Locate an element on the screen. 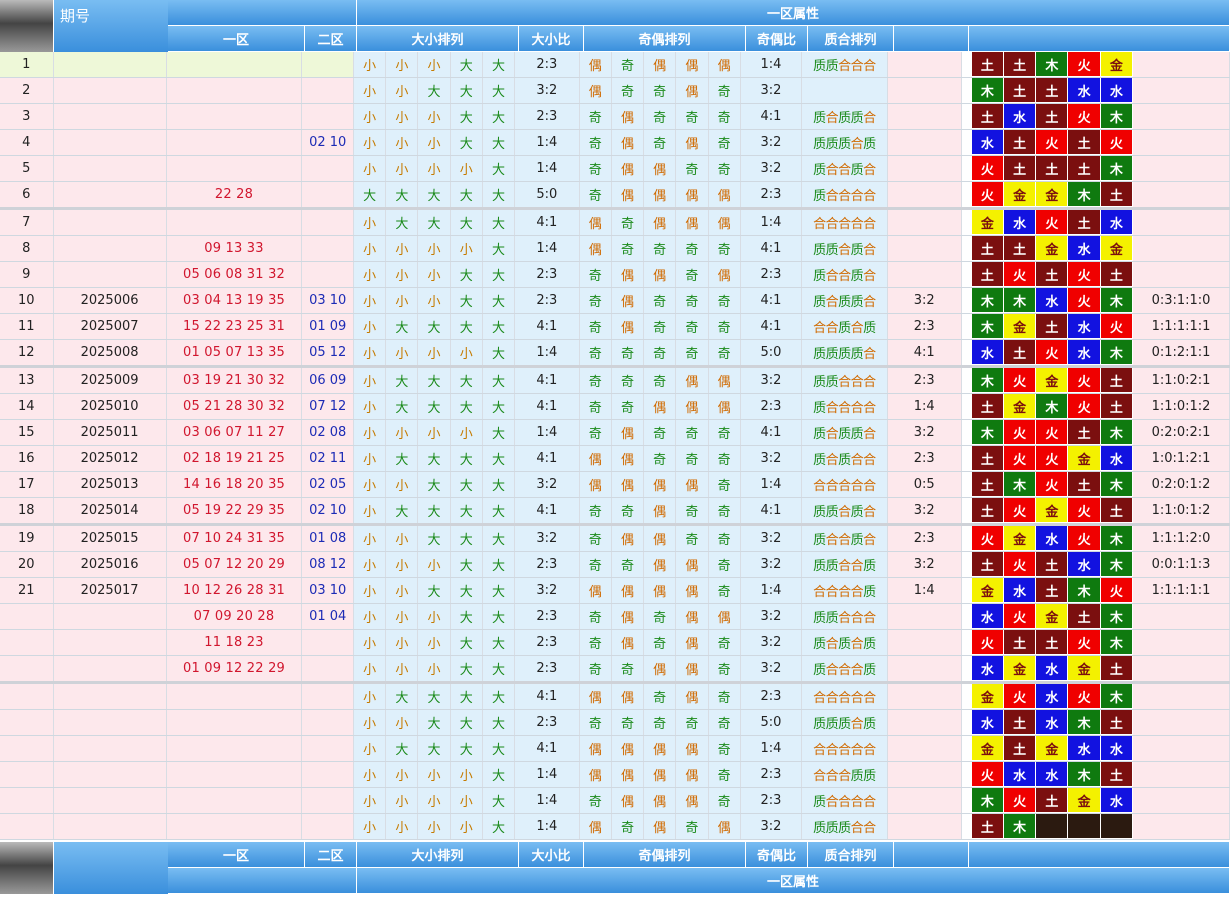 Image resolution: width=1230 pixels, height=899 pixels. zone1-numbers: 10 12 26 28 31 is located at coordinates (234, 590).